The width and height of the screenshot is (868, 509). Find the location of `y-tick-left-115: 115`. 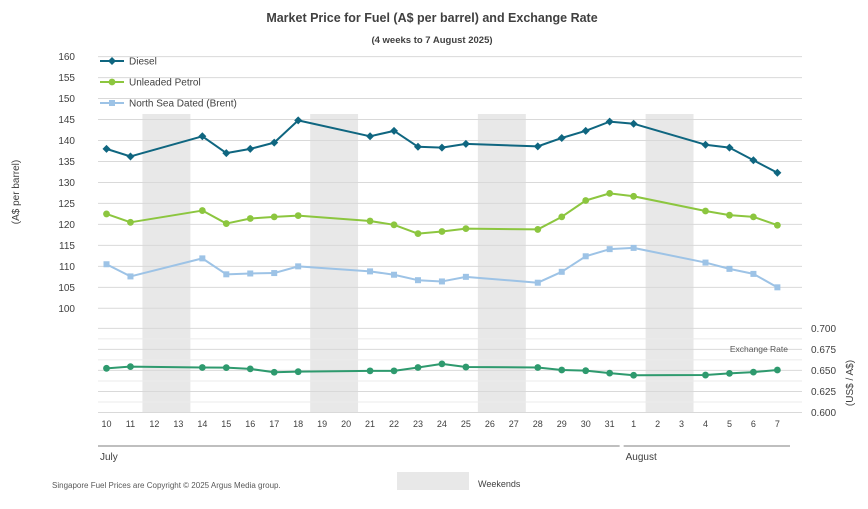

y-tick-left-115: 115 is located at coordinates (67, 246).